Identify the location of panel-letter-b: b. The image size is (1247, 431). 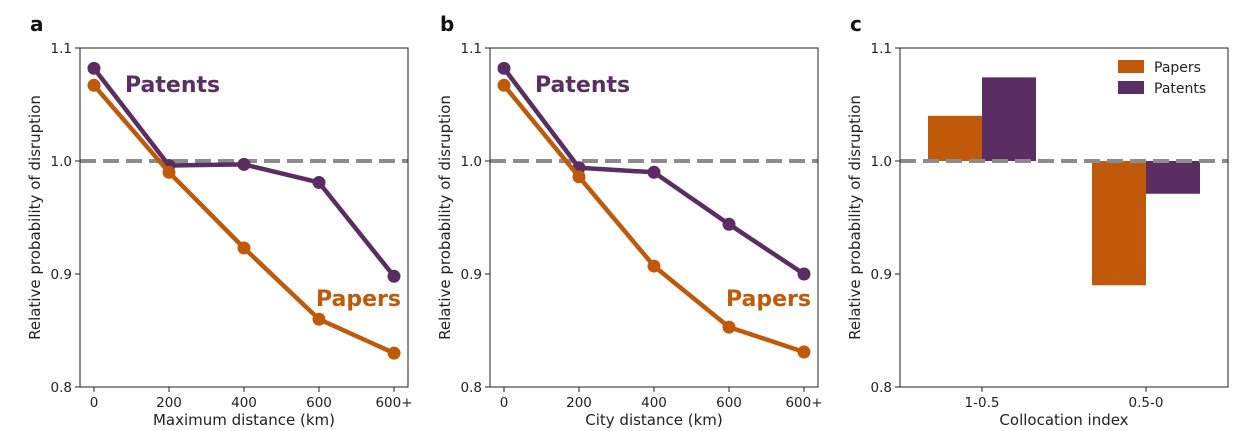
(447, 24).